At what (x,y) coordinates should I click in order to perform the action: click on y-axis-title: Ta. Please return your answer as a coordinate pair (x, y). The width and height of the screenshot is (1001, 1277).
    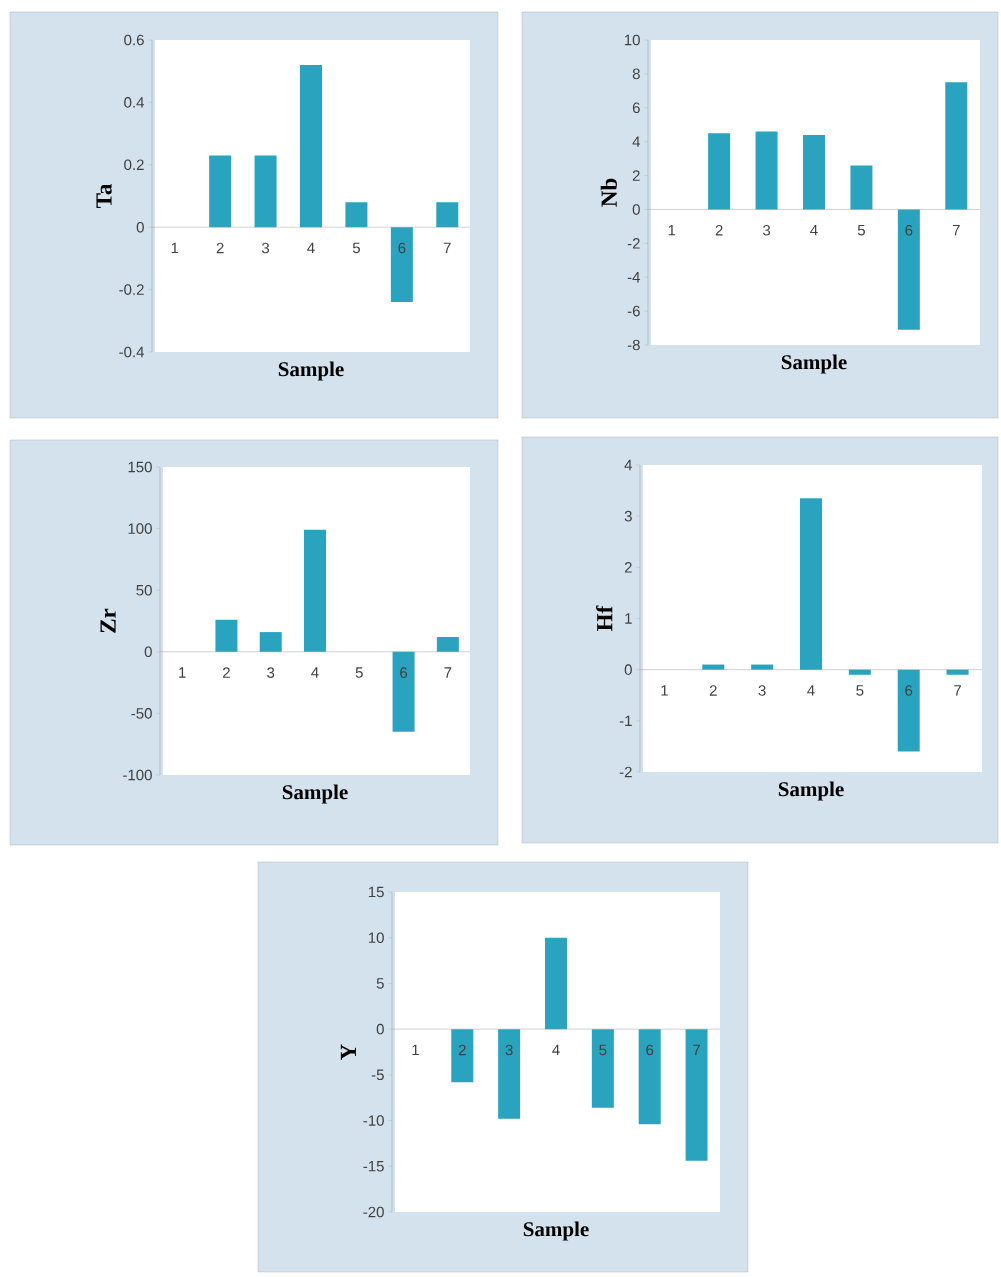
    Looking at the image, I should click on (104, 195).